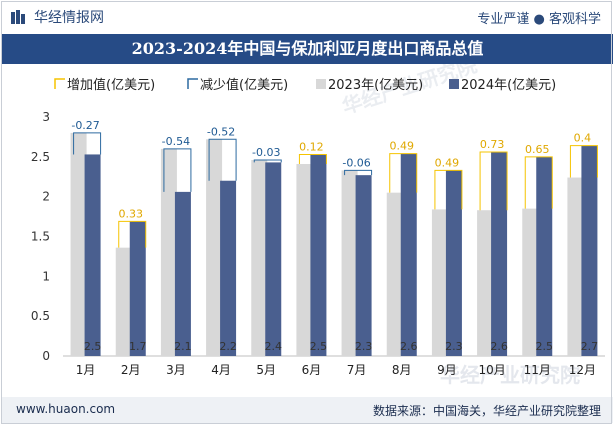 The image size is (615, 427). I want to click on change-label: 0.12, so click(311, 146).